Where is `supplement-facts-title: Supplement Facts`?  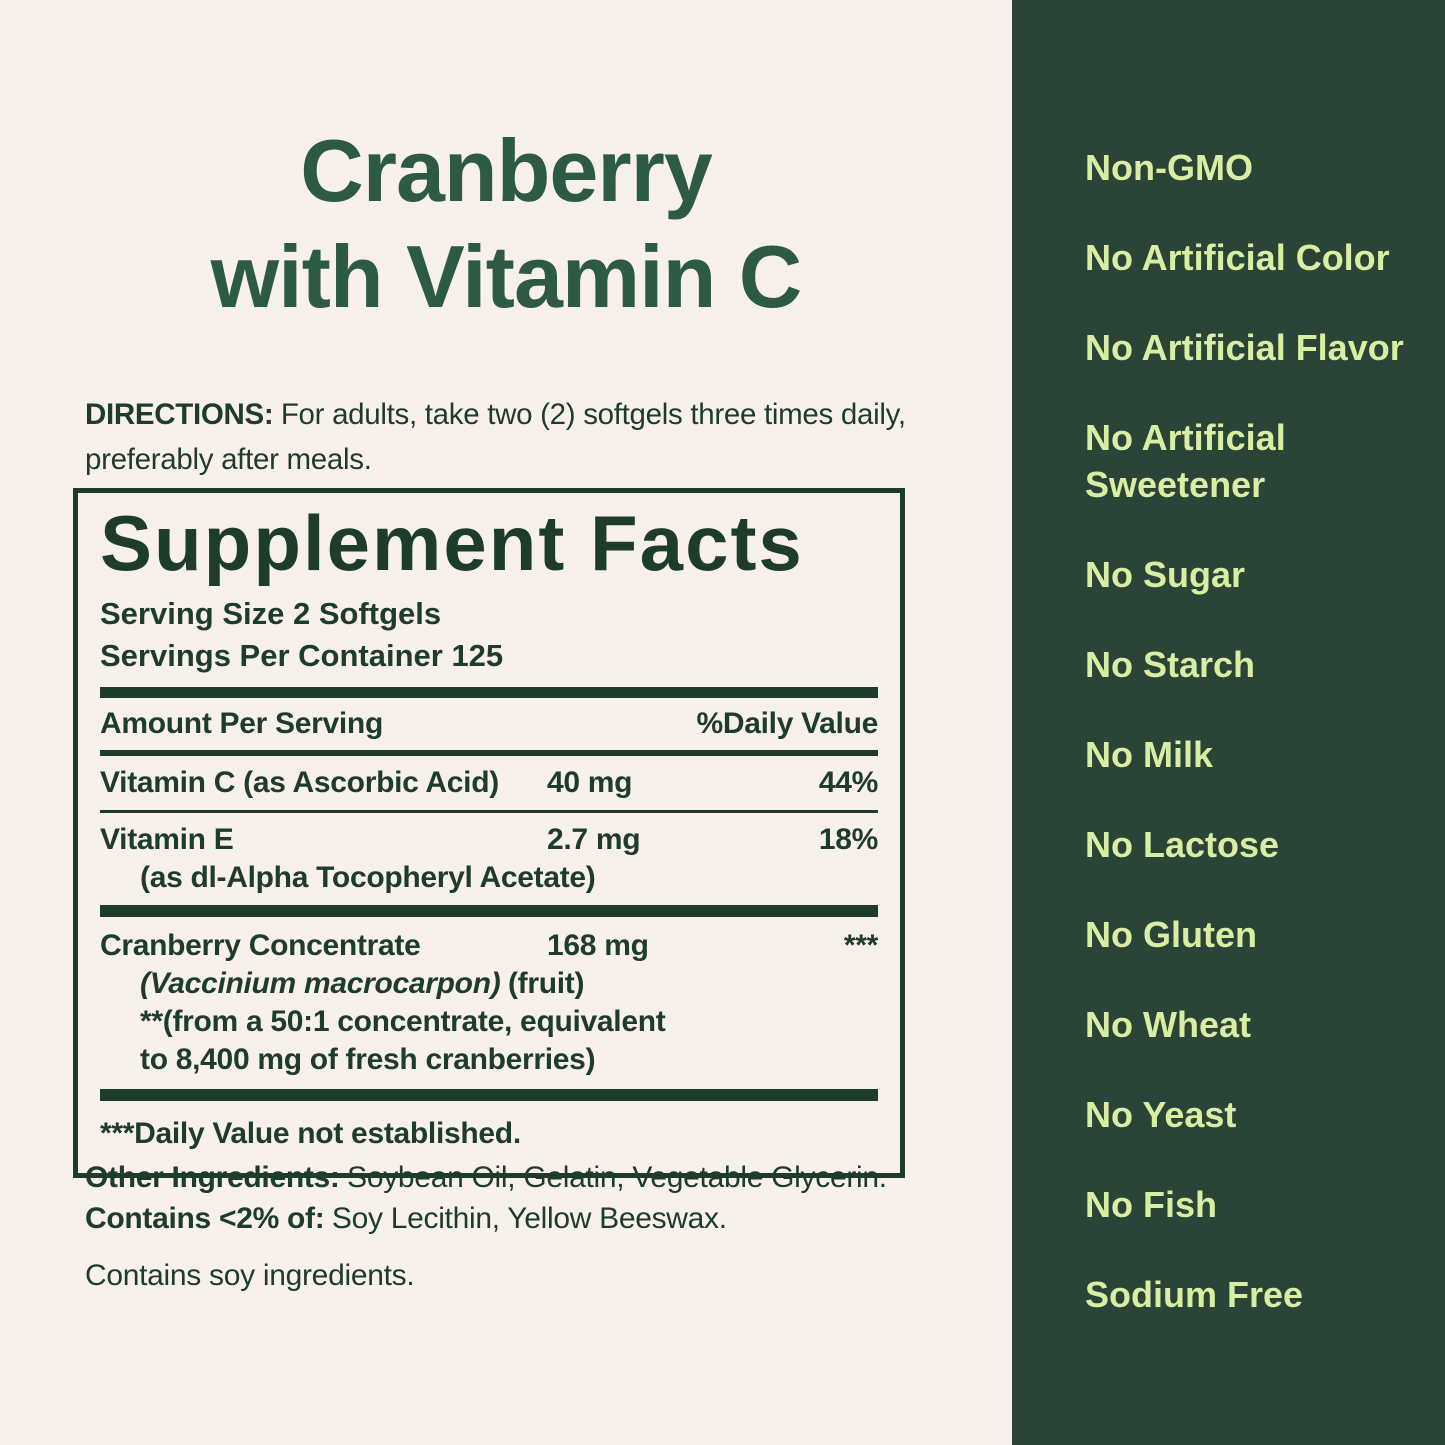 supplement-facts-title: Supplement Facts is located at coordinates (452, 543).